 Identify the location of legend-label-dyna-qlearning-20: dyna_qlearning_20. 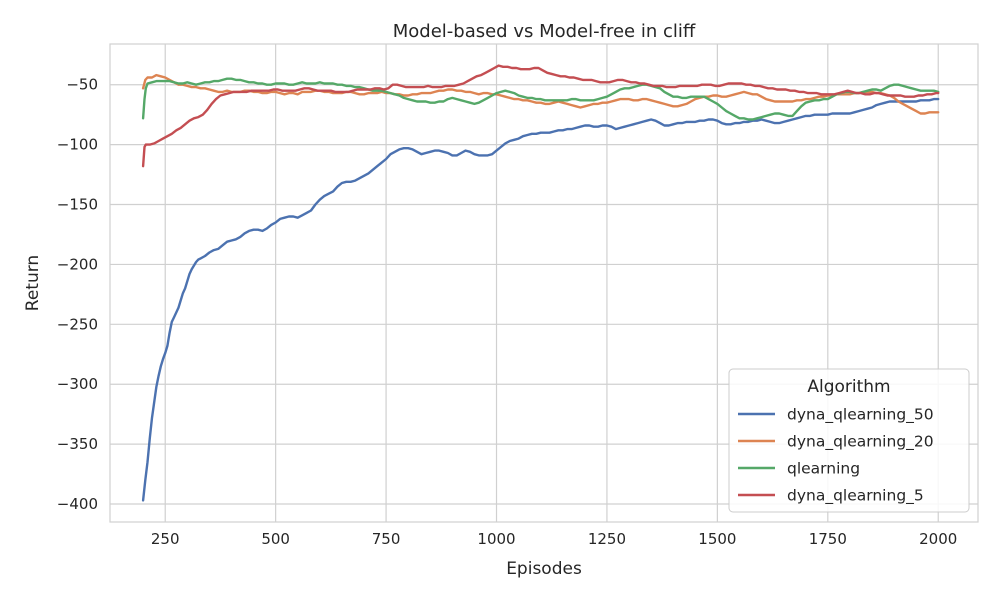
(860, 442).